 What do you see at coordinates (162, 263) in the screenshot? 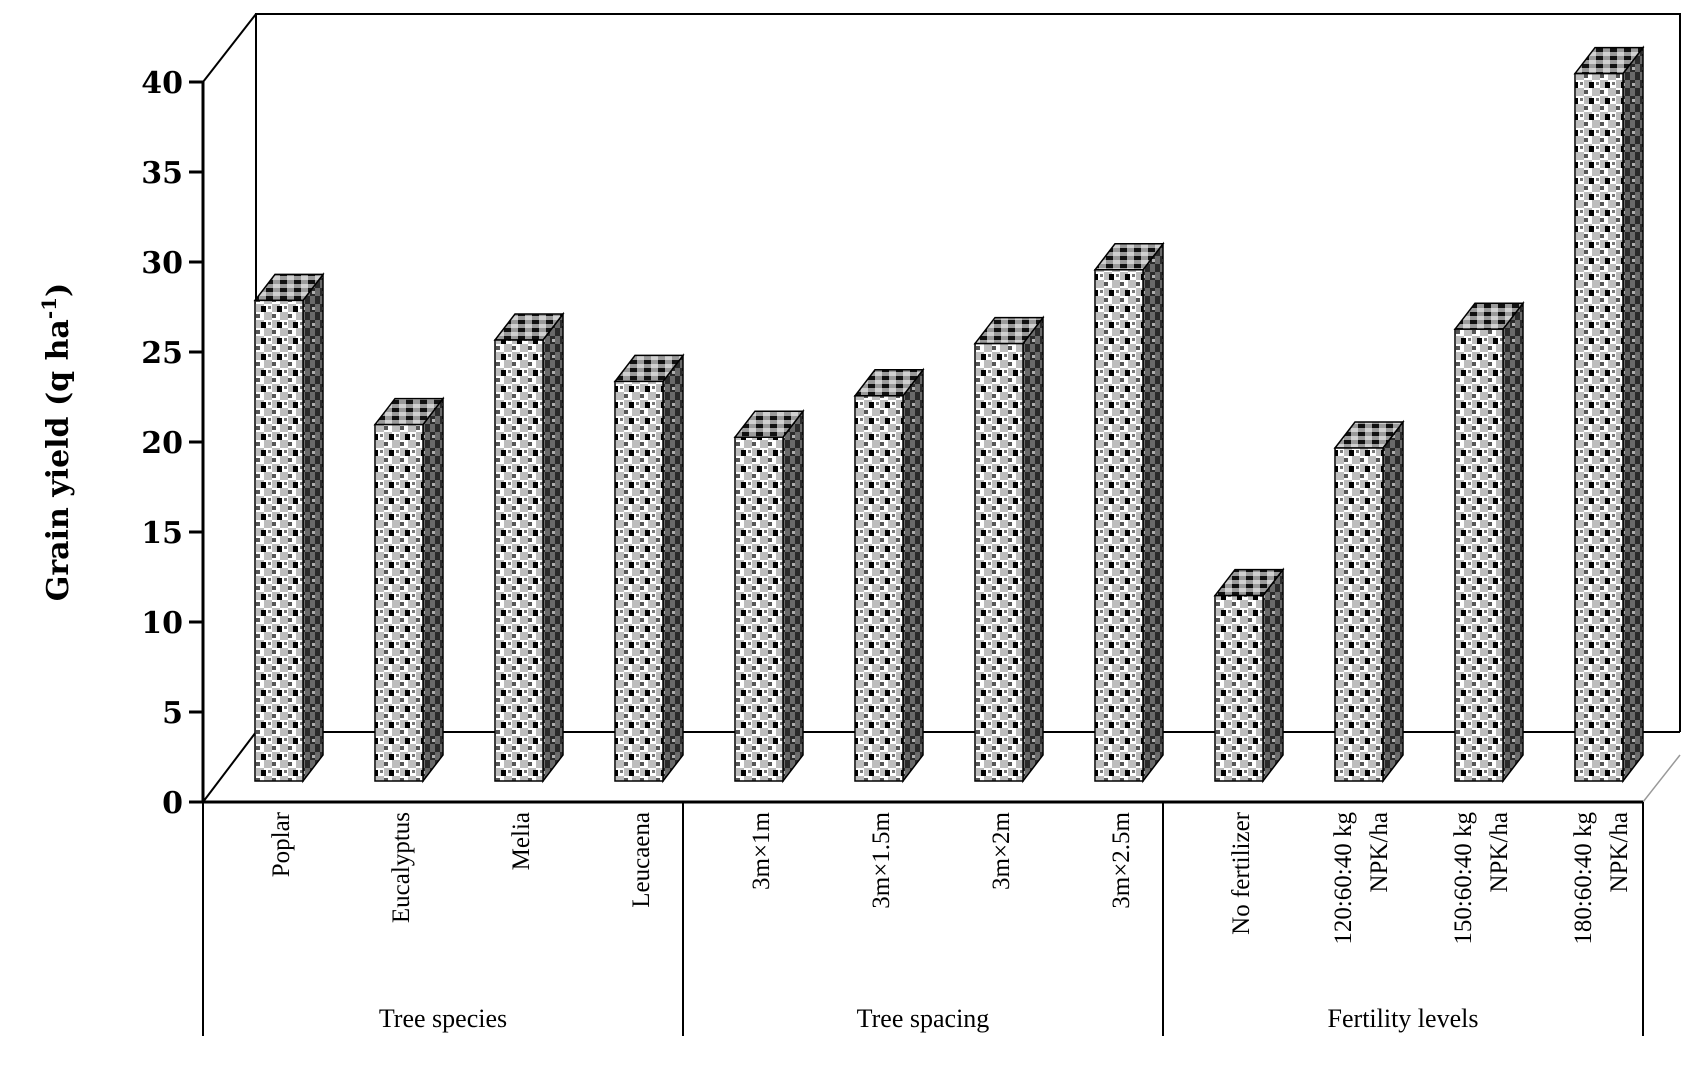
I see `y-tick-label: 30` at bounding box center [162, 263].